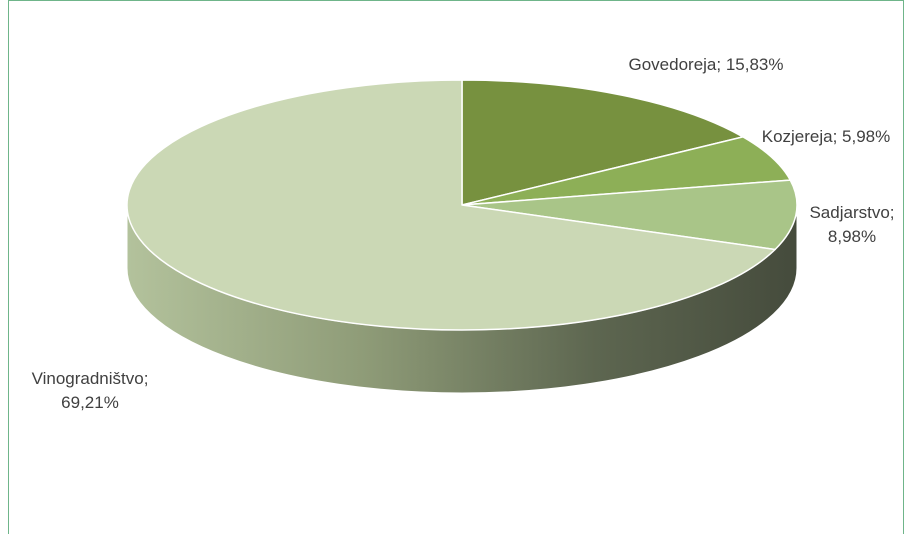  I want to click on data-label-line: Kozjereja; 5,98%, so click(826, 136).